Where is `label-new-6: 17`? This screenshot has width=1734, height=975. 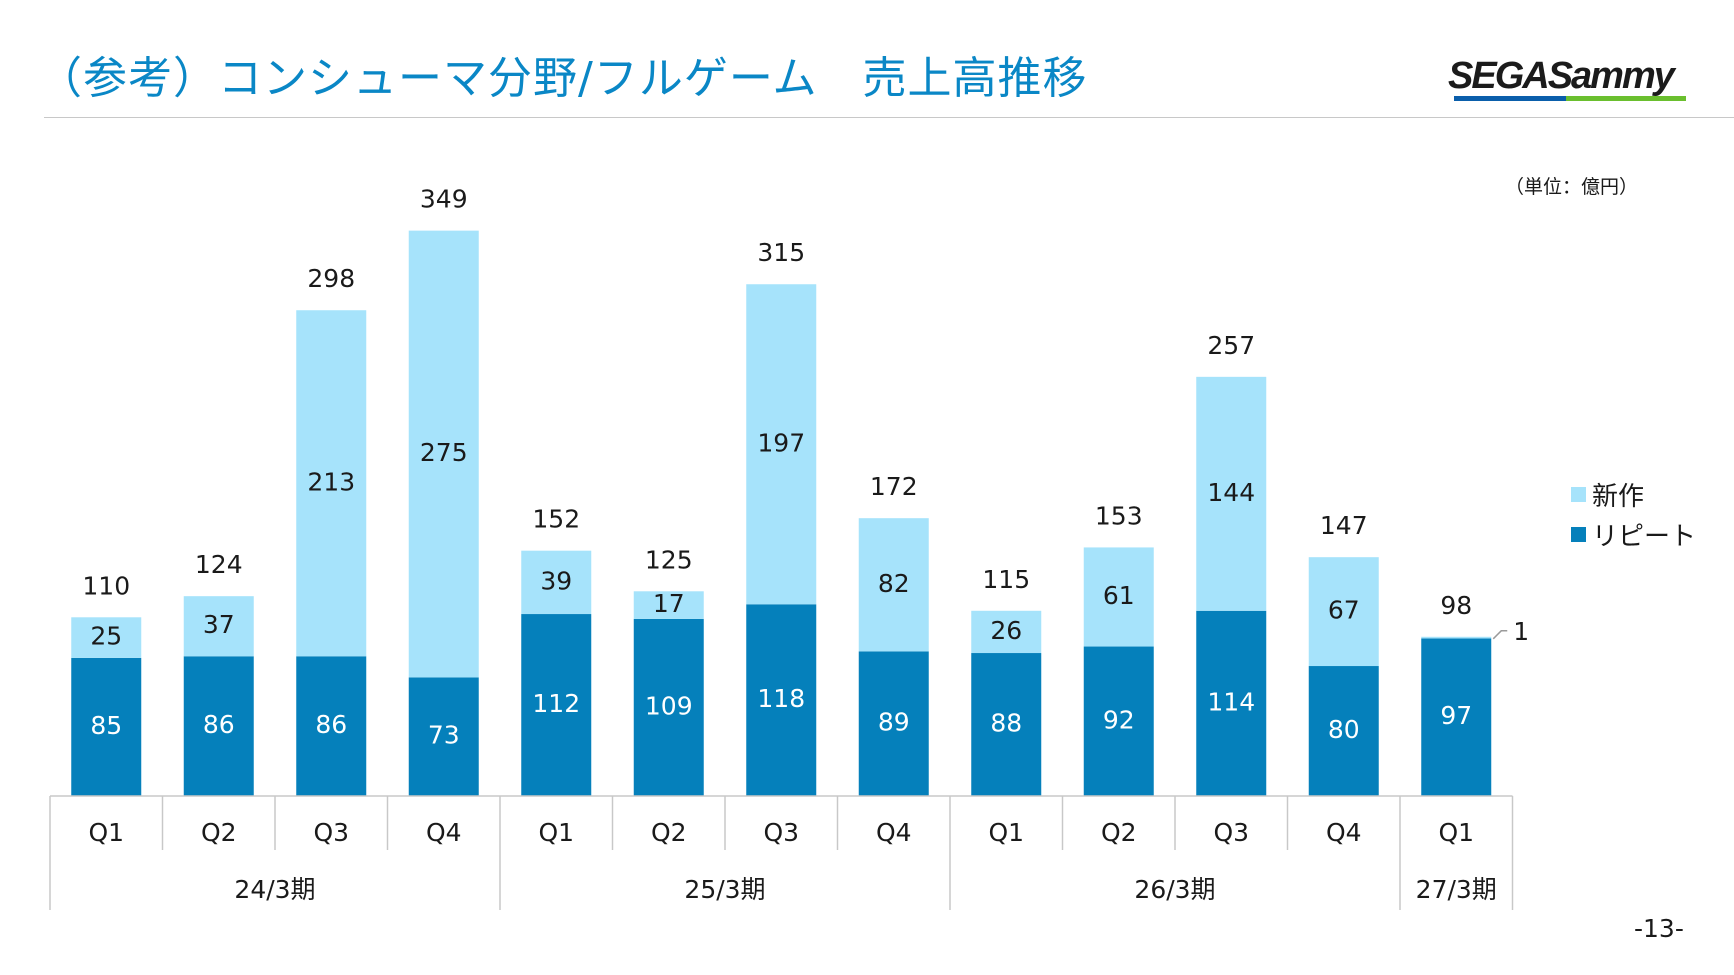 label-new-6: 17 is located at coordinates (669, 603).